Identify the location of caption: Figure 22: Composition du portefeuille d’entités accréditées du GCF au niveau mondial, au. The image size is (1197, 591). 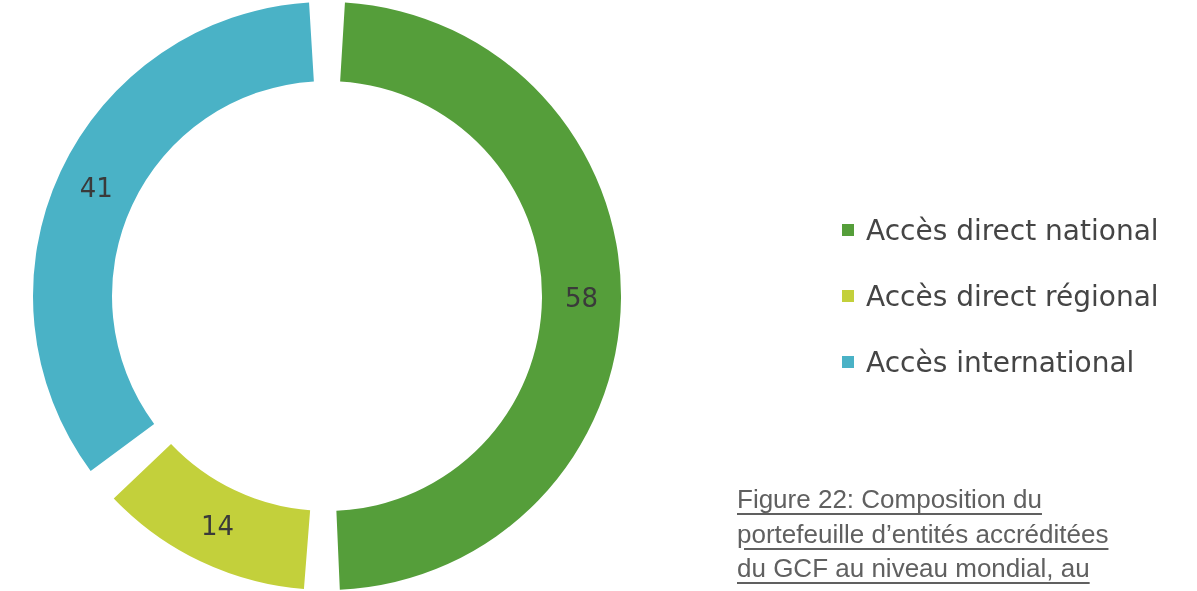
(923, 534).